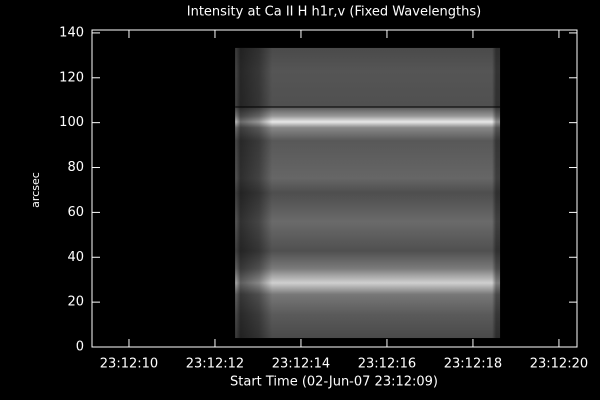  Describe the element at coordinates (559, 364) in the screenshot. I see `x-tick-label: 23:12:20` at that location.